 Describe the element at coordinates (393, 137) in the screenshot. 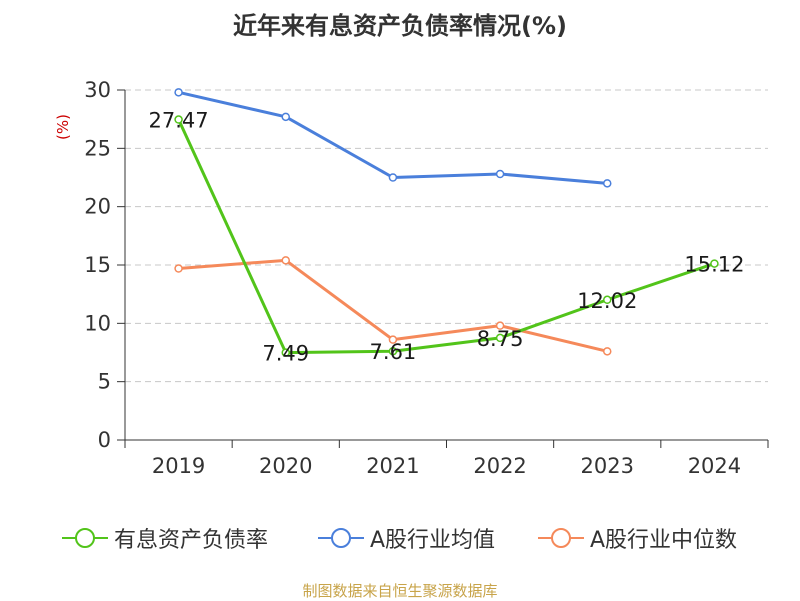

I see `series-line` at that location.